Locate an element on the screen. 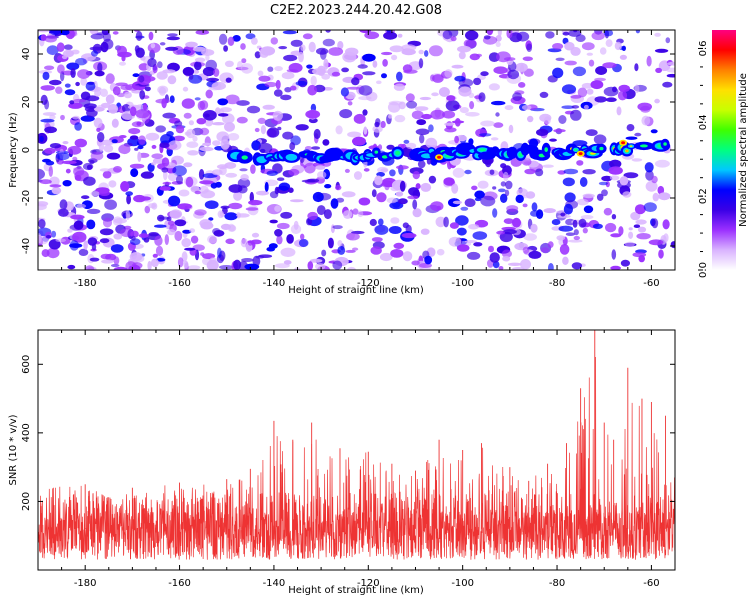  colorbar-label: Normalized spectral amplitude is located at coordinates (743, 150).